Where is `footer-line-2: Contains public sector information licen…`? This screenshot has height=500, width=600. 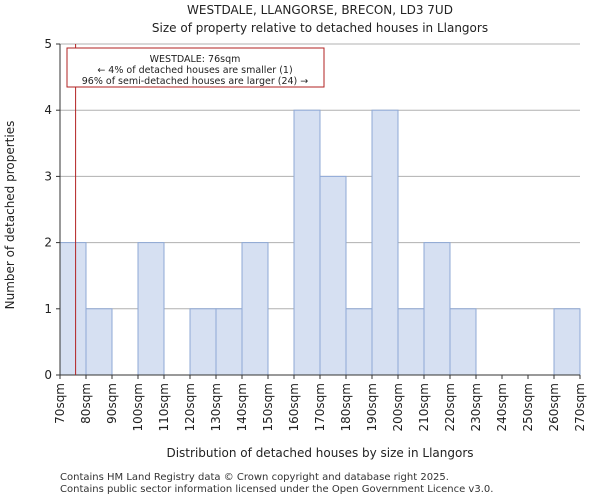
footer-line-2: Contains public sector information licen… is located at coordinates (277, 489).